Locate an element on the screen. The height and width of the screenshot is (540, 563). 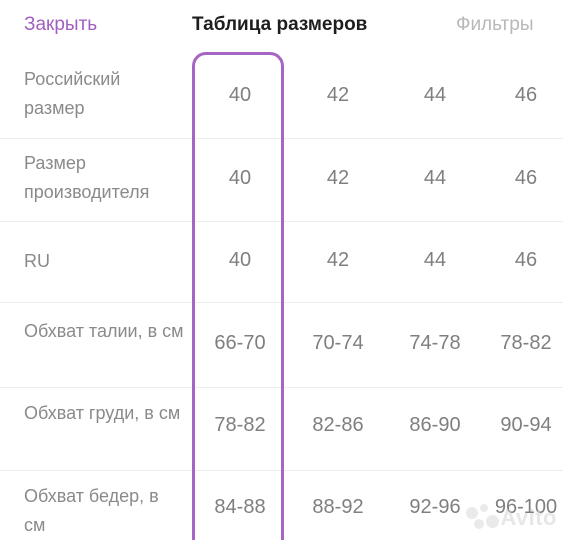
size-cell: 86-90 is located at coordinates (435, 425).